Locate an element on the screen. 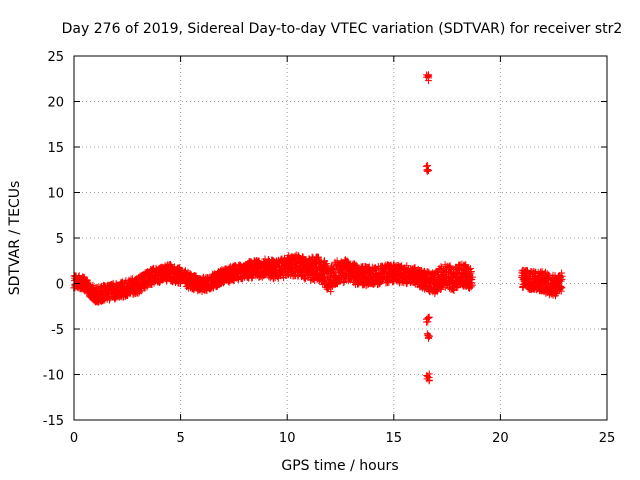 The width and height of the screenshot is (640, 480). y-tick-label: 25 is located at coordinates (55, 57).